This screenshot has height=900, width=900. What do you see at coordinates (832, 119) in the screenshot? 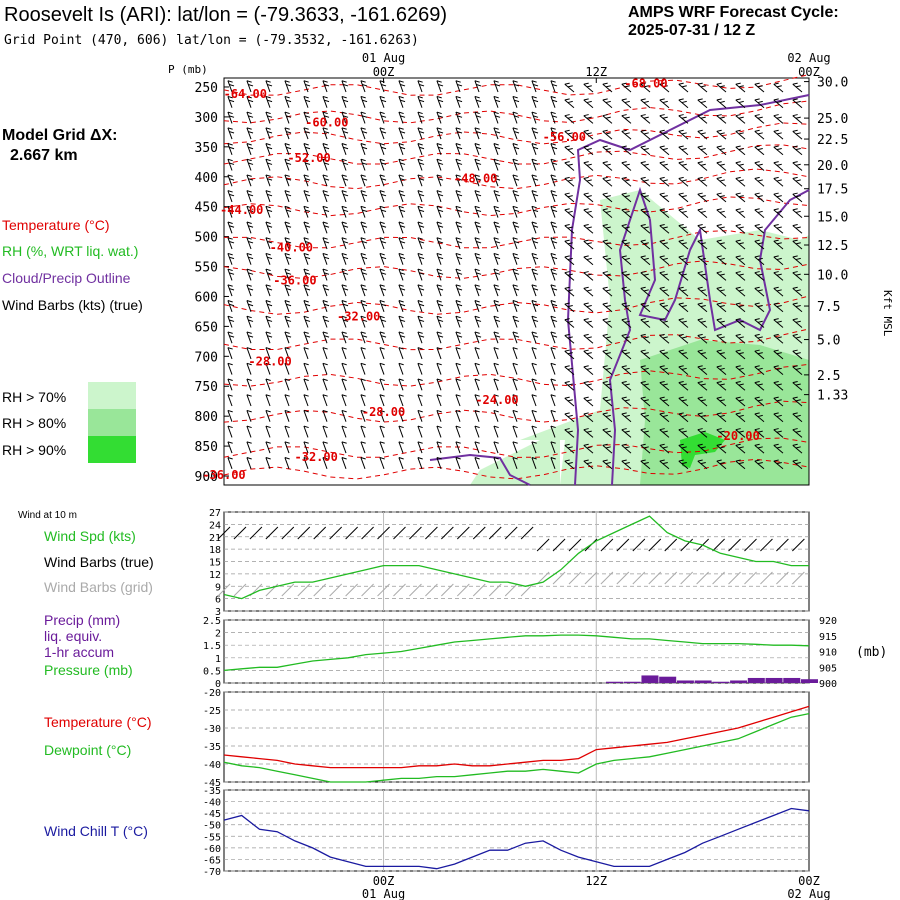
I see `h-label-1: 25.0` at bounding box center [832, 119].